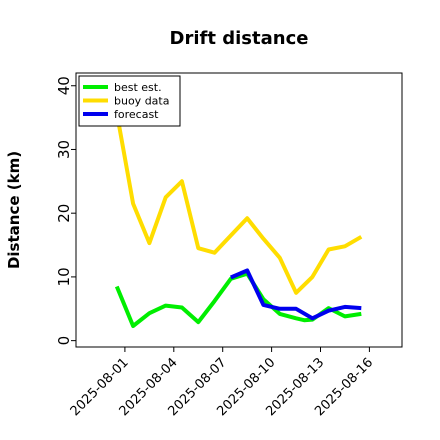  What do you see at coordinates (64, 341) in the screenshot?
I see `y-tick-label: 0` at bounding box center [64, 341].